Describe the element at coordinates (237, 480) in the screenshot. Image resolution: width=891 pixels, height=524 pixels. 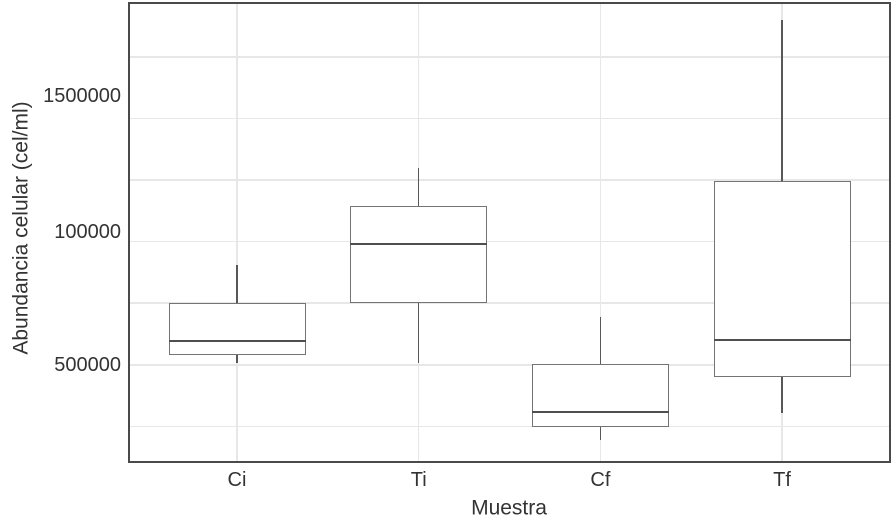
I see `x-tick-label: Ci` at that location.